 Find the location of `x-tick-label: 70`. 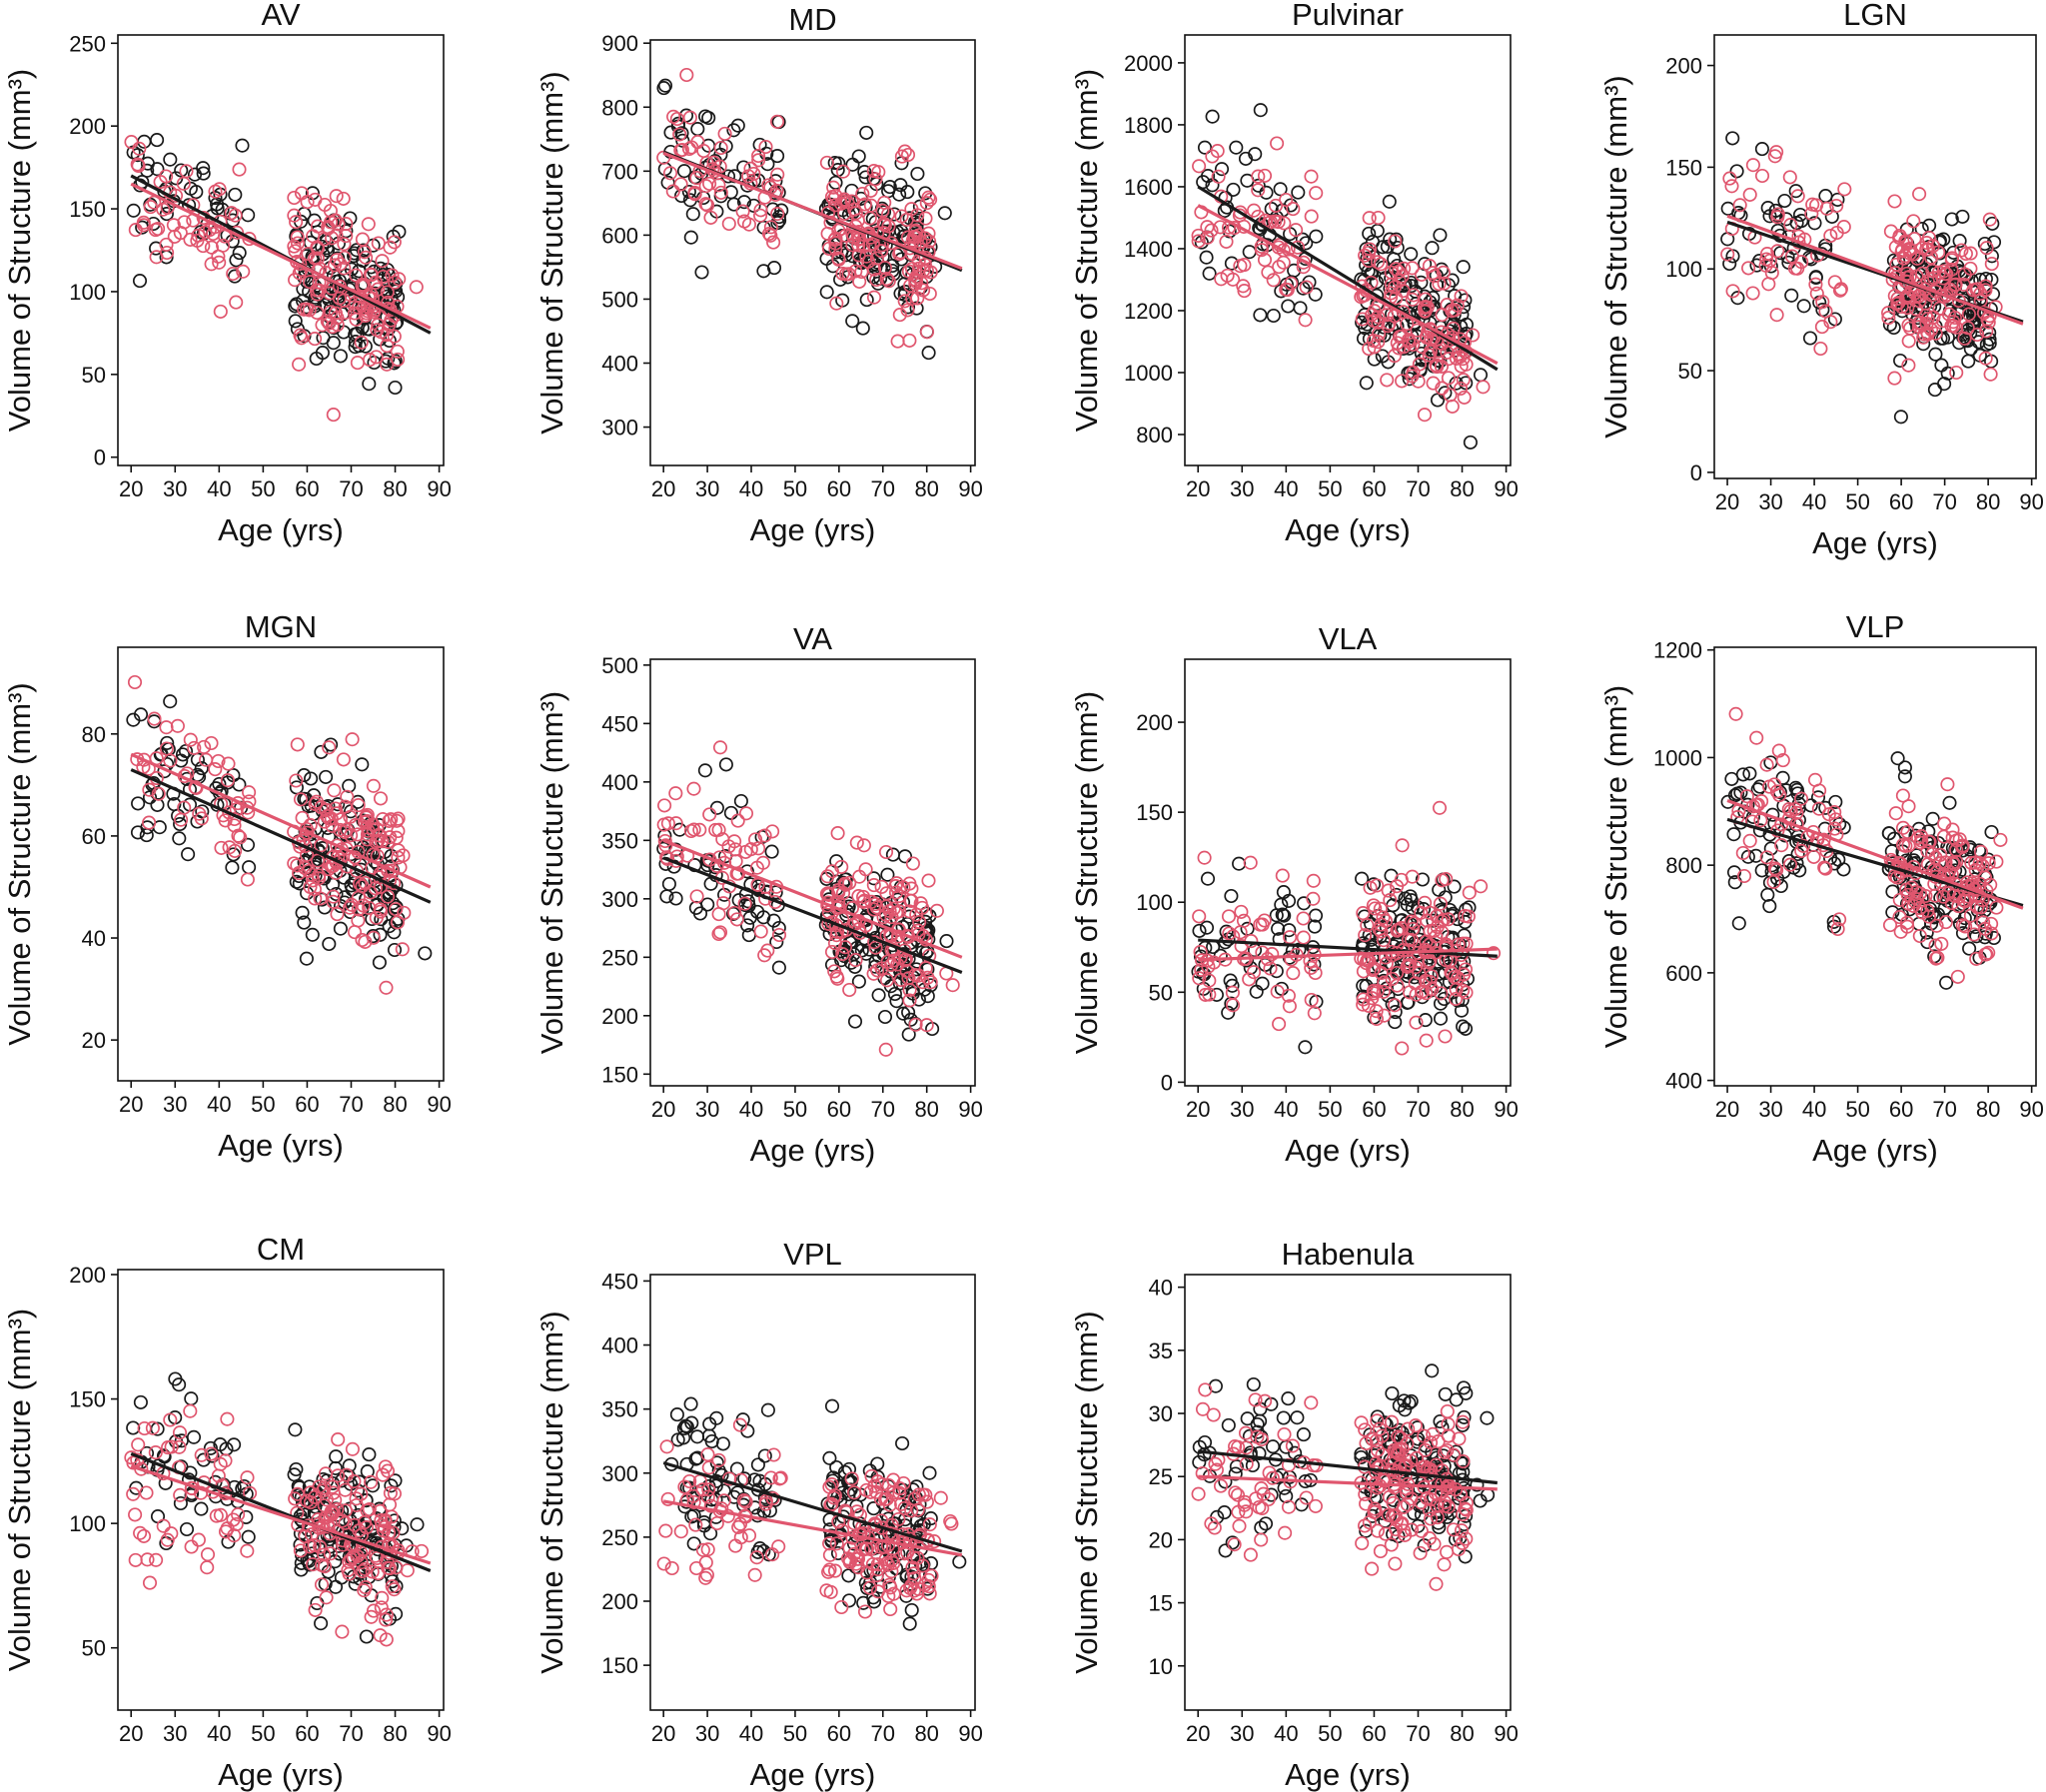

x-tick-label: 70 is located at coordinates (883, 488).